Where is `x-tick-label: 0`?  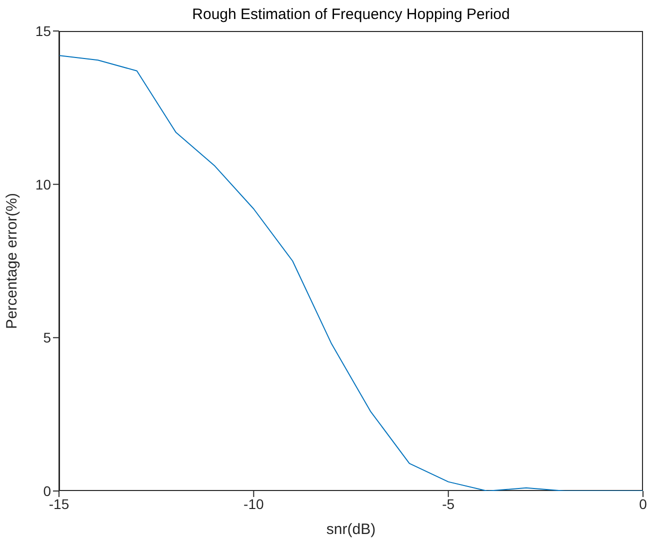 x-tick-label: 0 is located at coordinates (643, 504).